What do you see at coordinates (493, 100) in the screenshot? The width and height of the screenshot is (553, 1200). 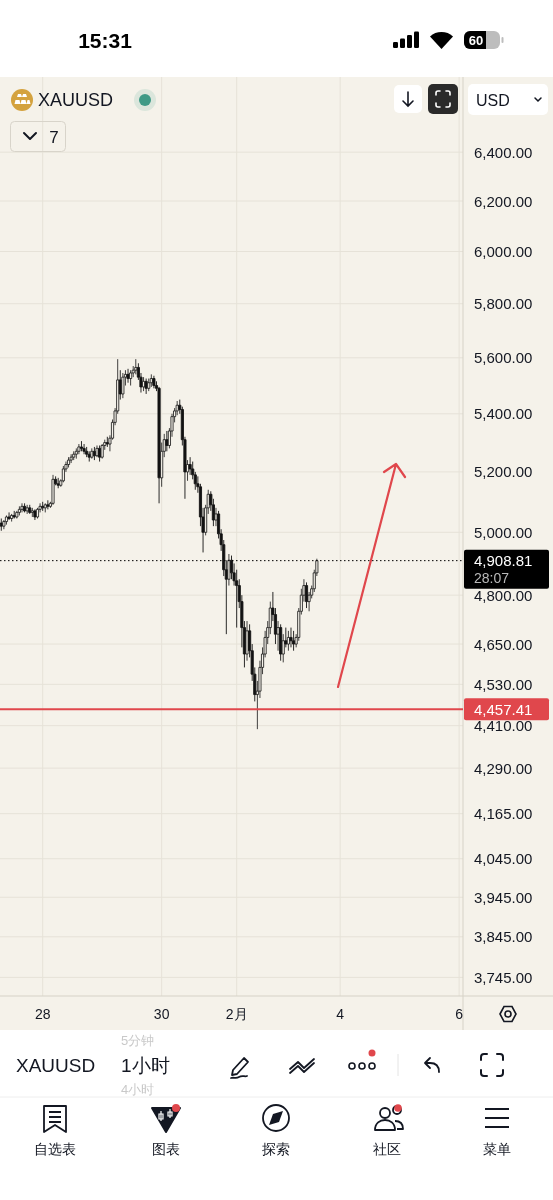 I see `text: USD` at bounding box center [493, 100].